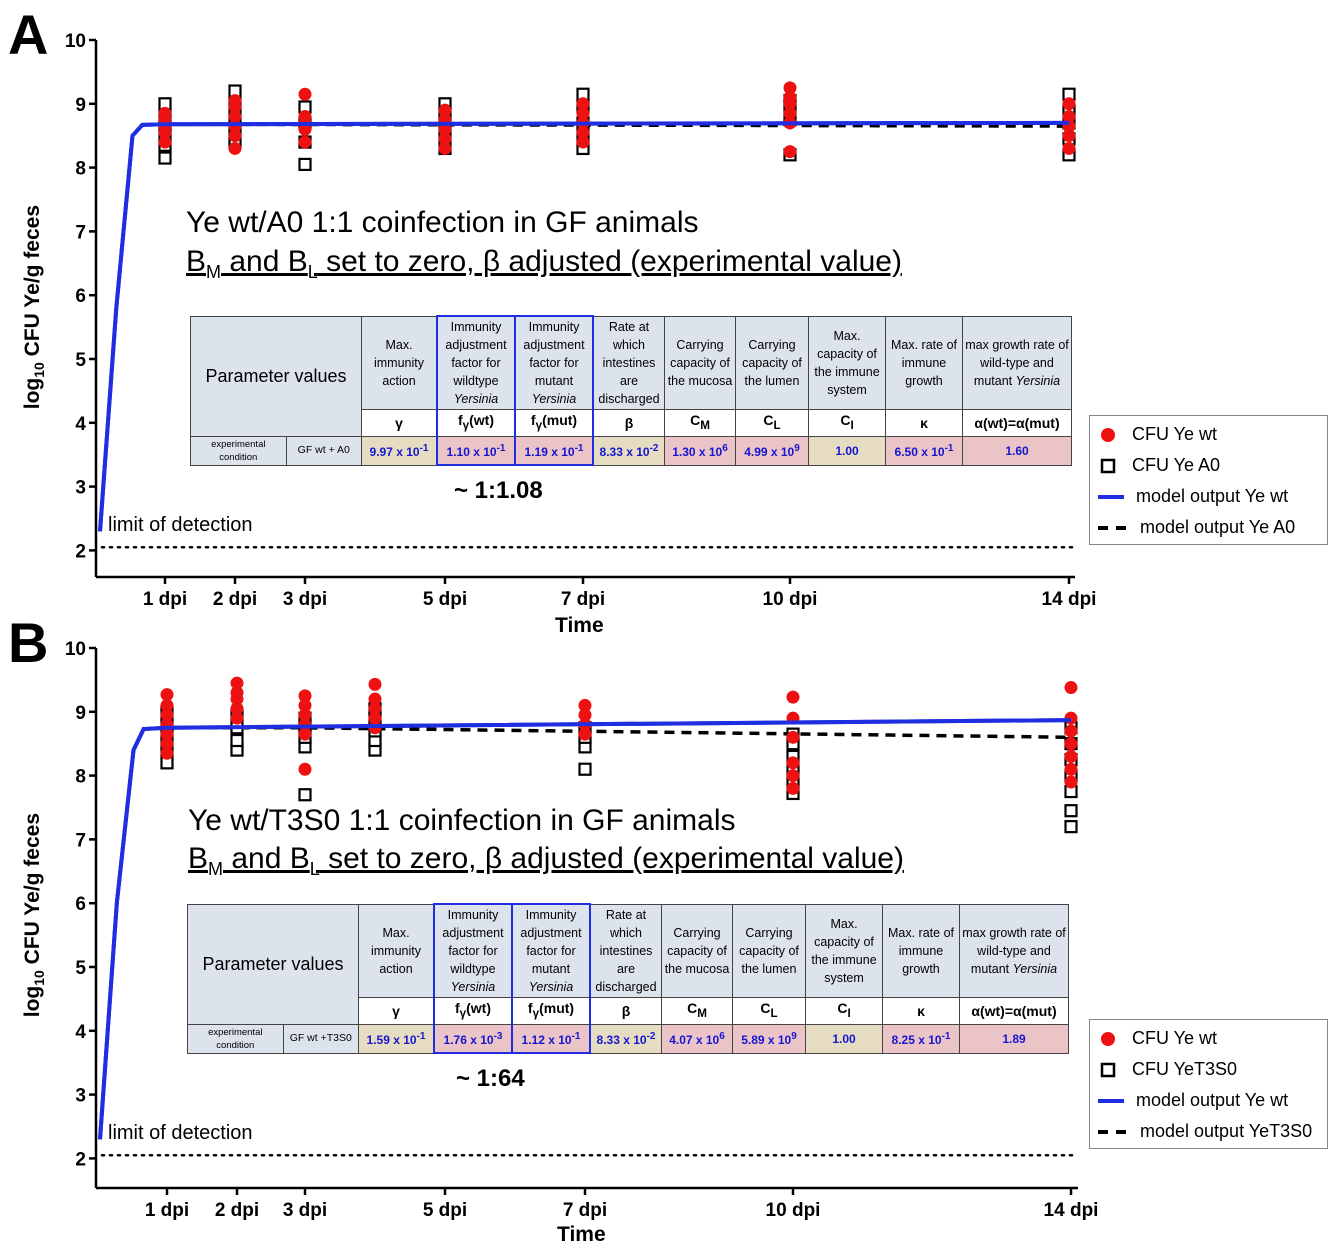  What do you see at coordinates (772, 450) in the screenshot?
I see `value-cl: 4.99 x 10⁹` at bounding box center [772, 450].